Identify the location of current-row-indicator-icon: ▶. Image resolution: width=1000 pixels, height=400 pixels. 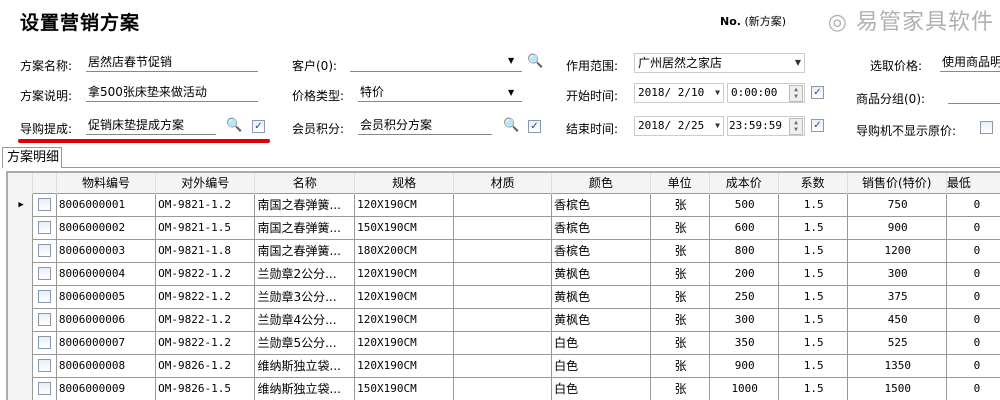
(21, 204).